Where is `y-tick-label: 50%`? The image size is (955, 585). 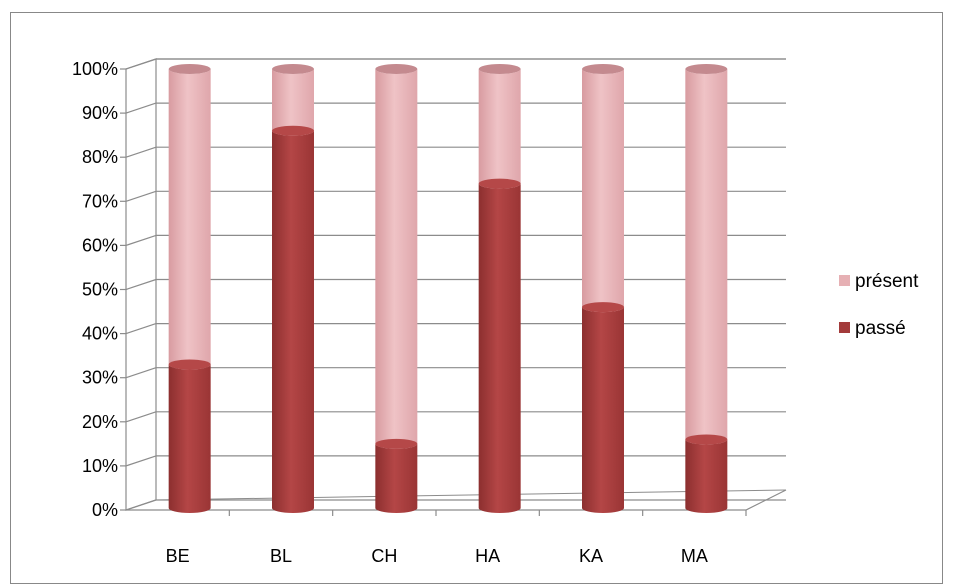 y-tick-label: 50% is located at coordinates (100, 290).